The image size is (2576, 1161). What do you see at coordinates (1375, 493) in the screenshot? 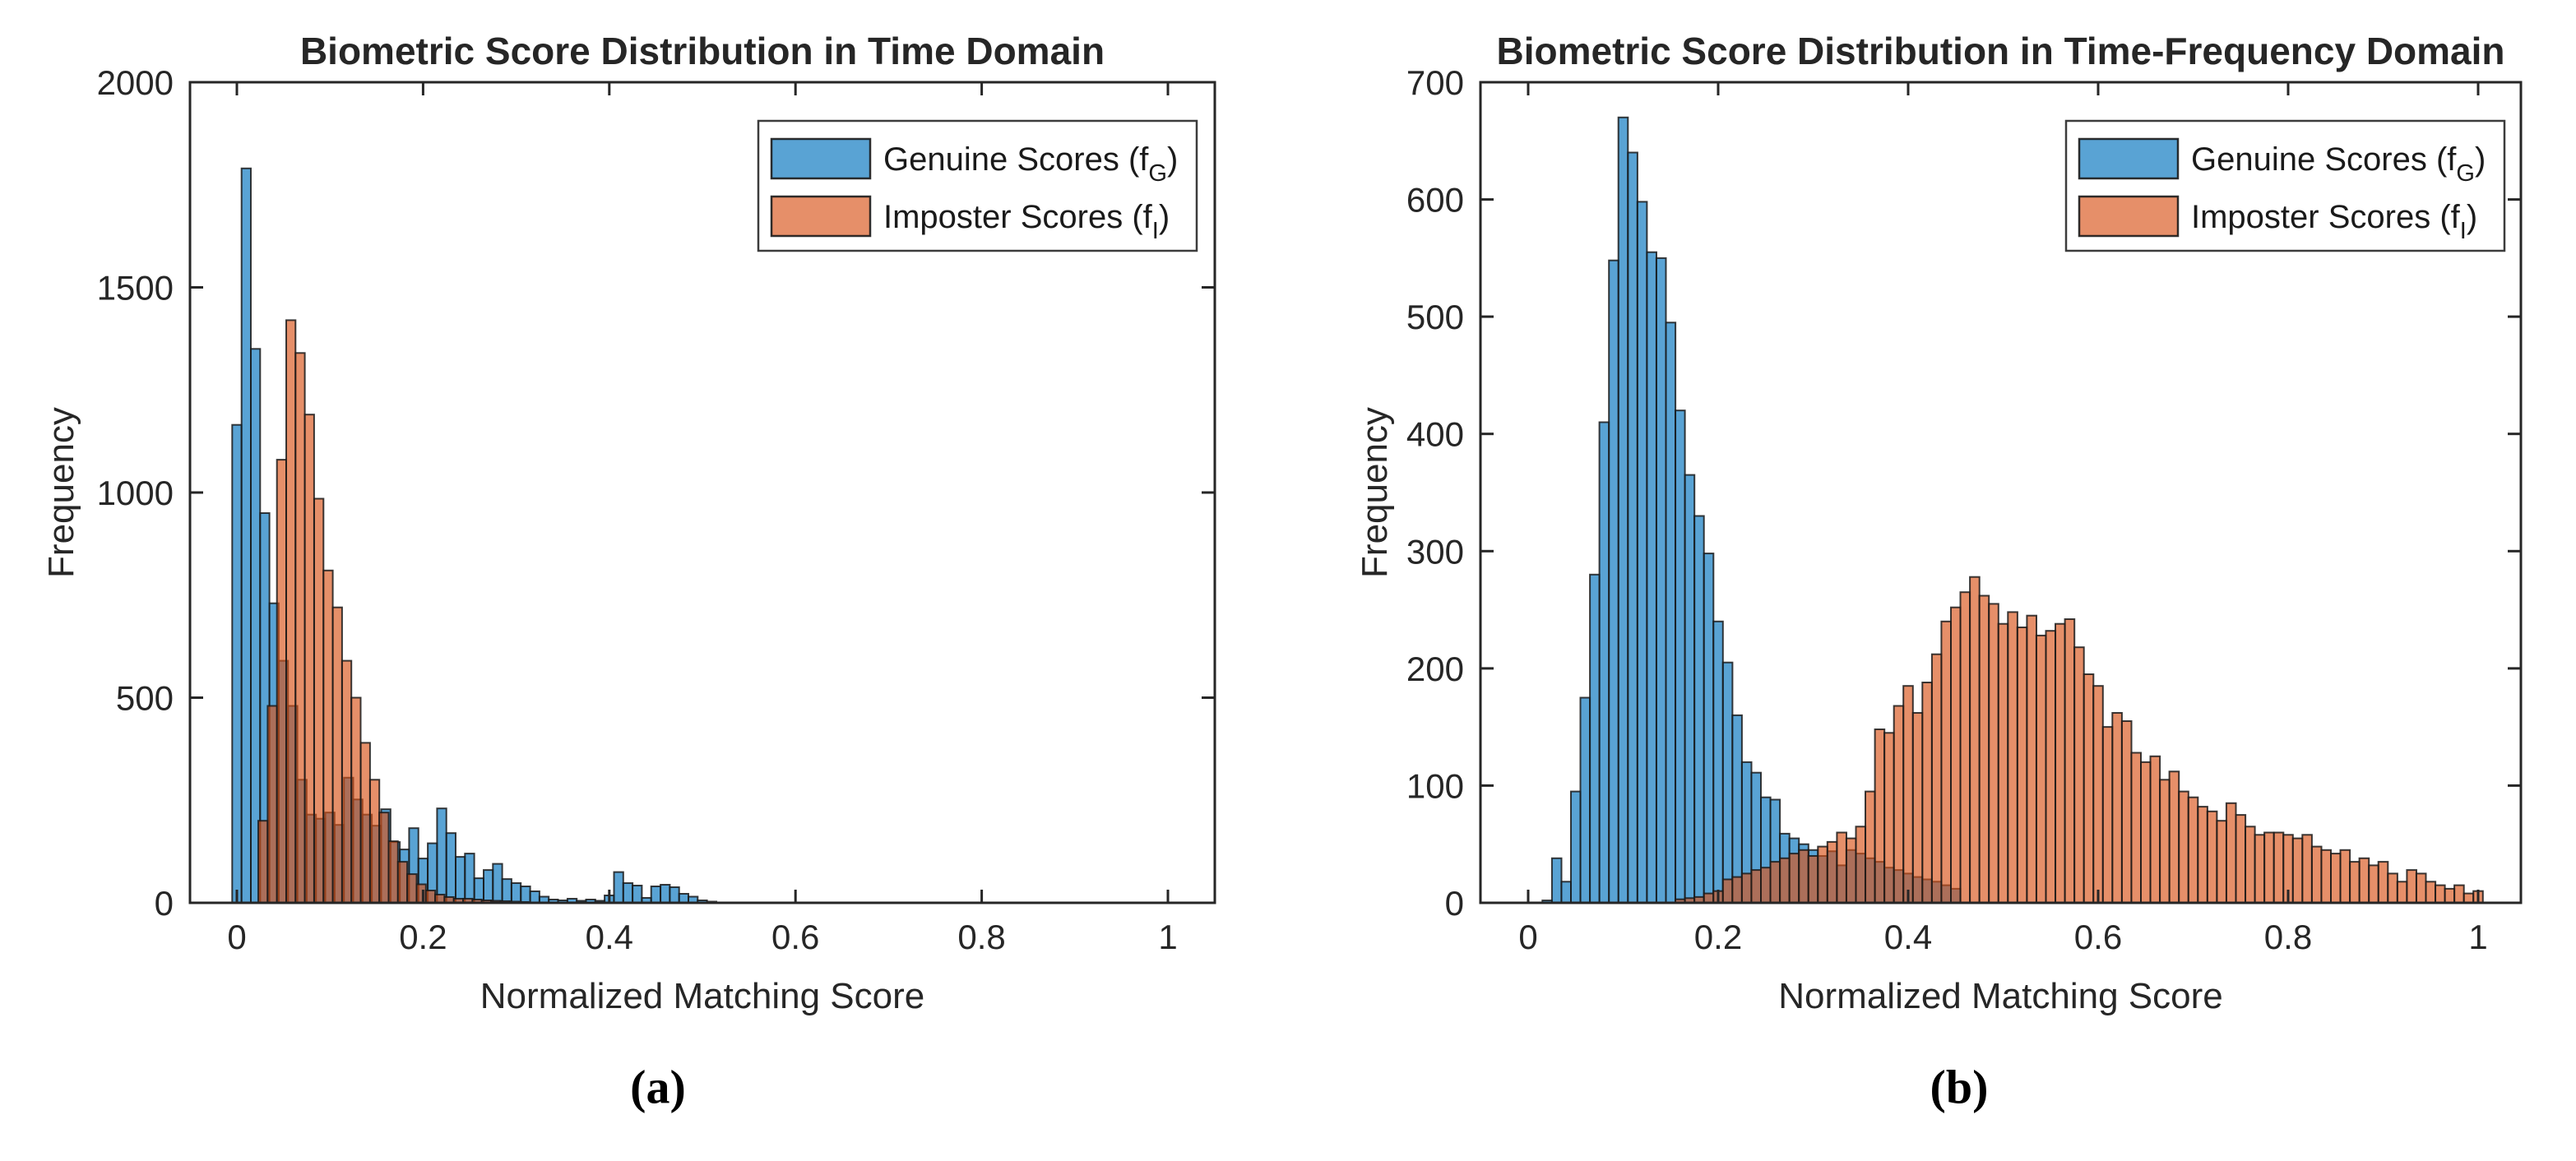
I see `chart-b-y-axis-label: Frequency` at bounding box center [1375, 493].